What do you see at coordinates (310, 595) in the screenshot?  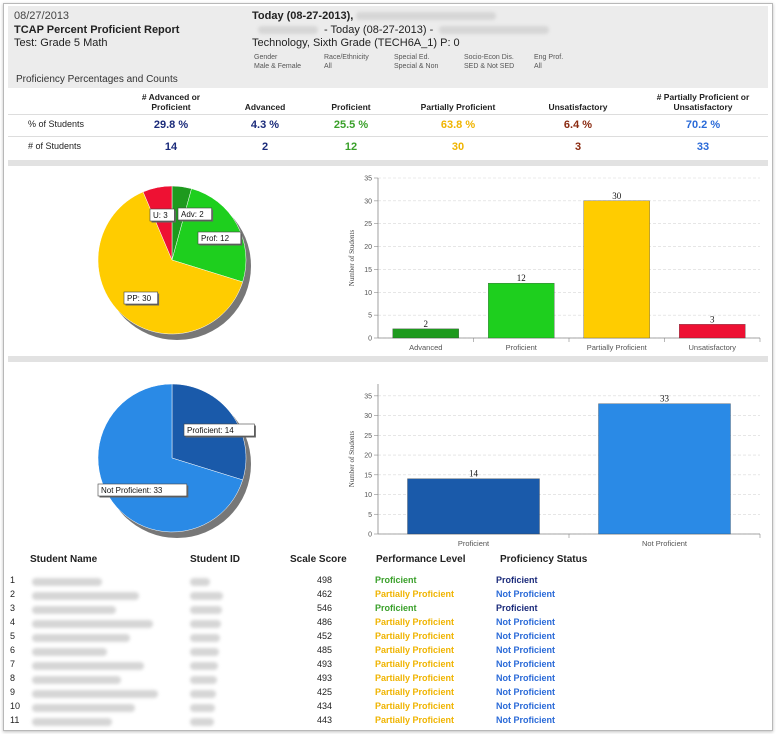 I see `table-row: 2 462 Partially Proficient Not Proficient` at bounding box center [310, 595].